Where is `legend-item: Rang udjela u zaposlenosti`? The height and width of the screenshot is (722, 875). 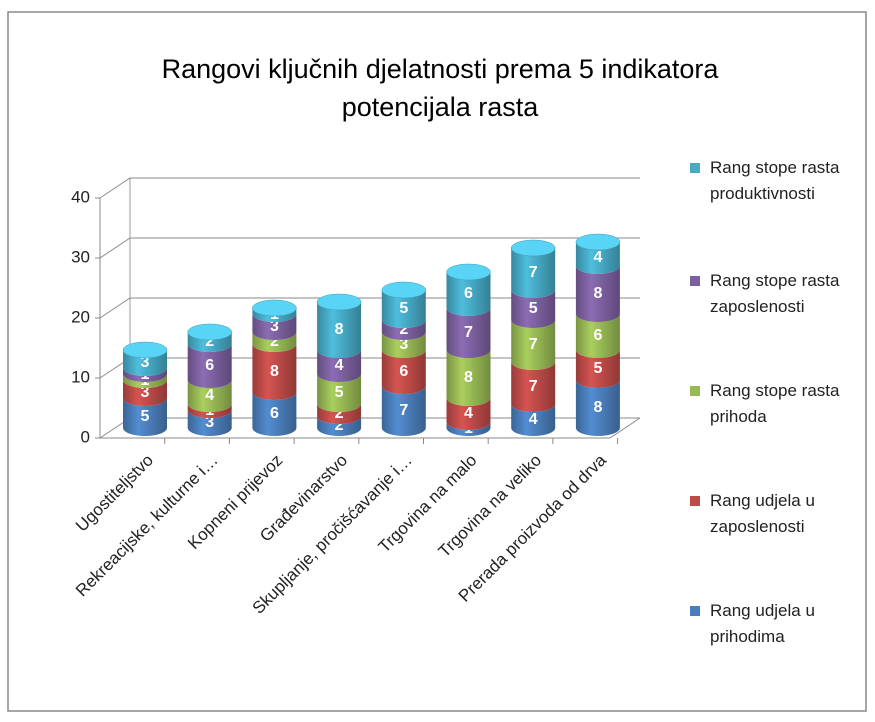 legend-item: Rang udjela u zaposlenosti is located at coordinates (775, 514).